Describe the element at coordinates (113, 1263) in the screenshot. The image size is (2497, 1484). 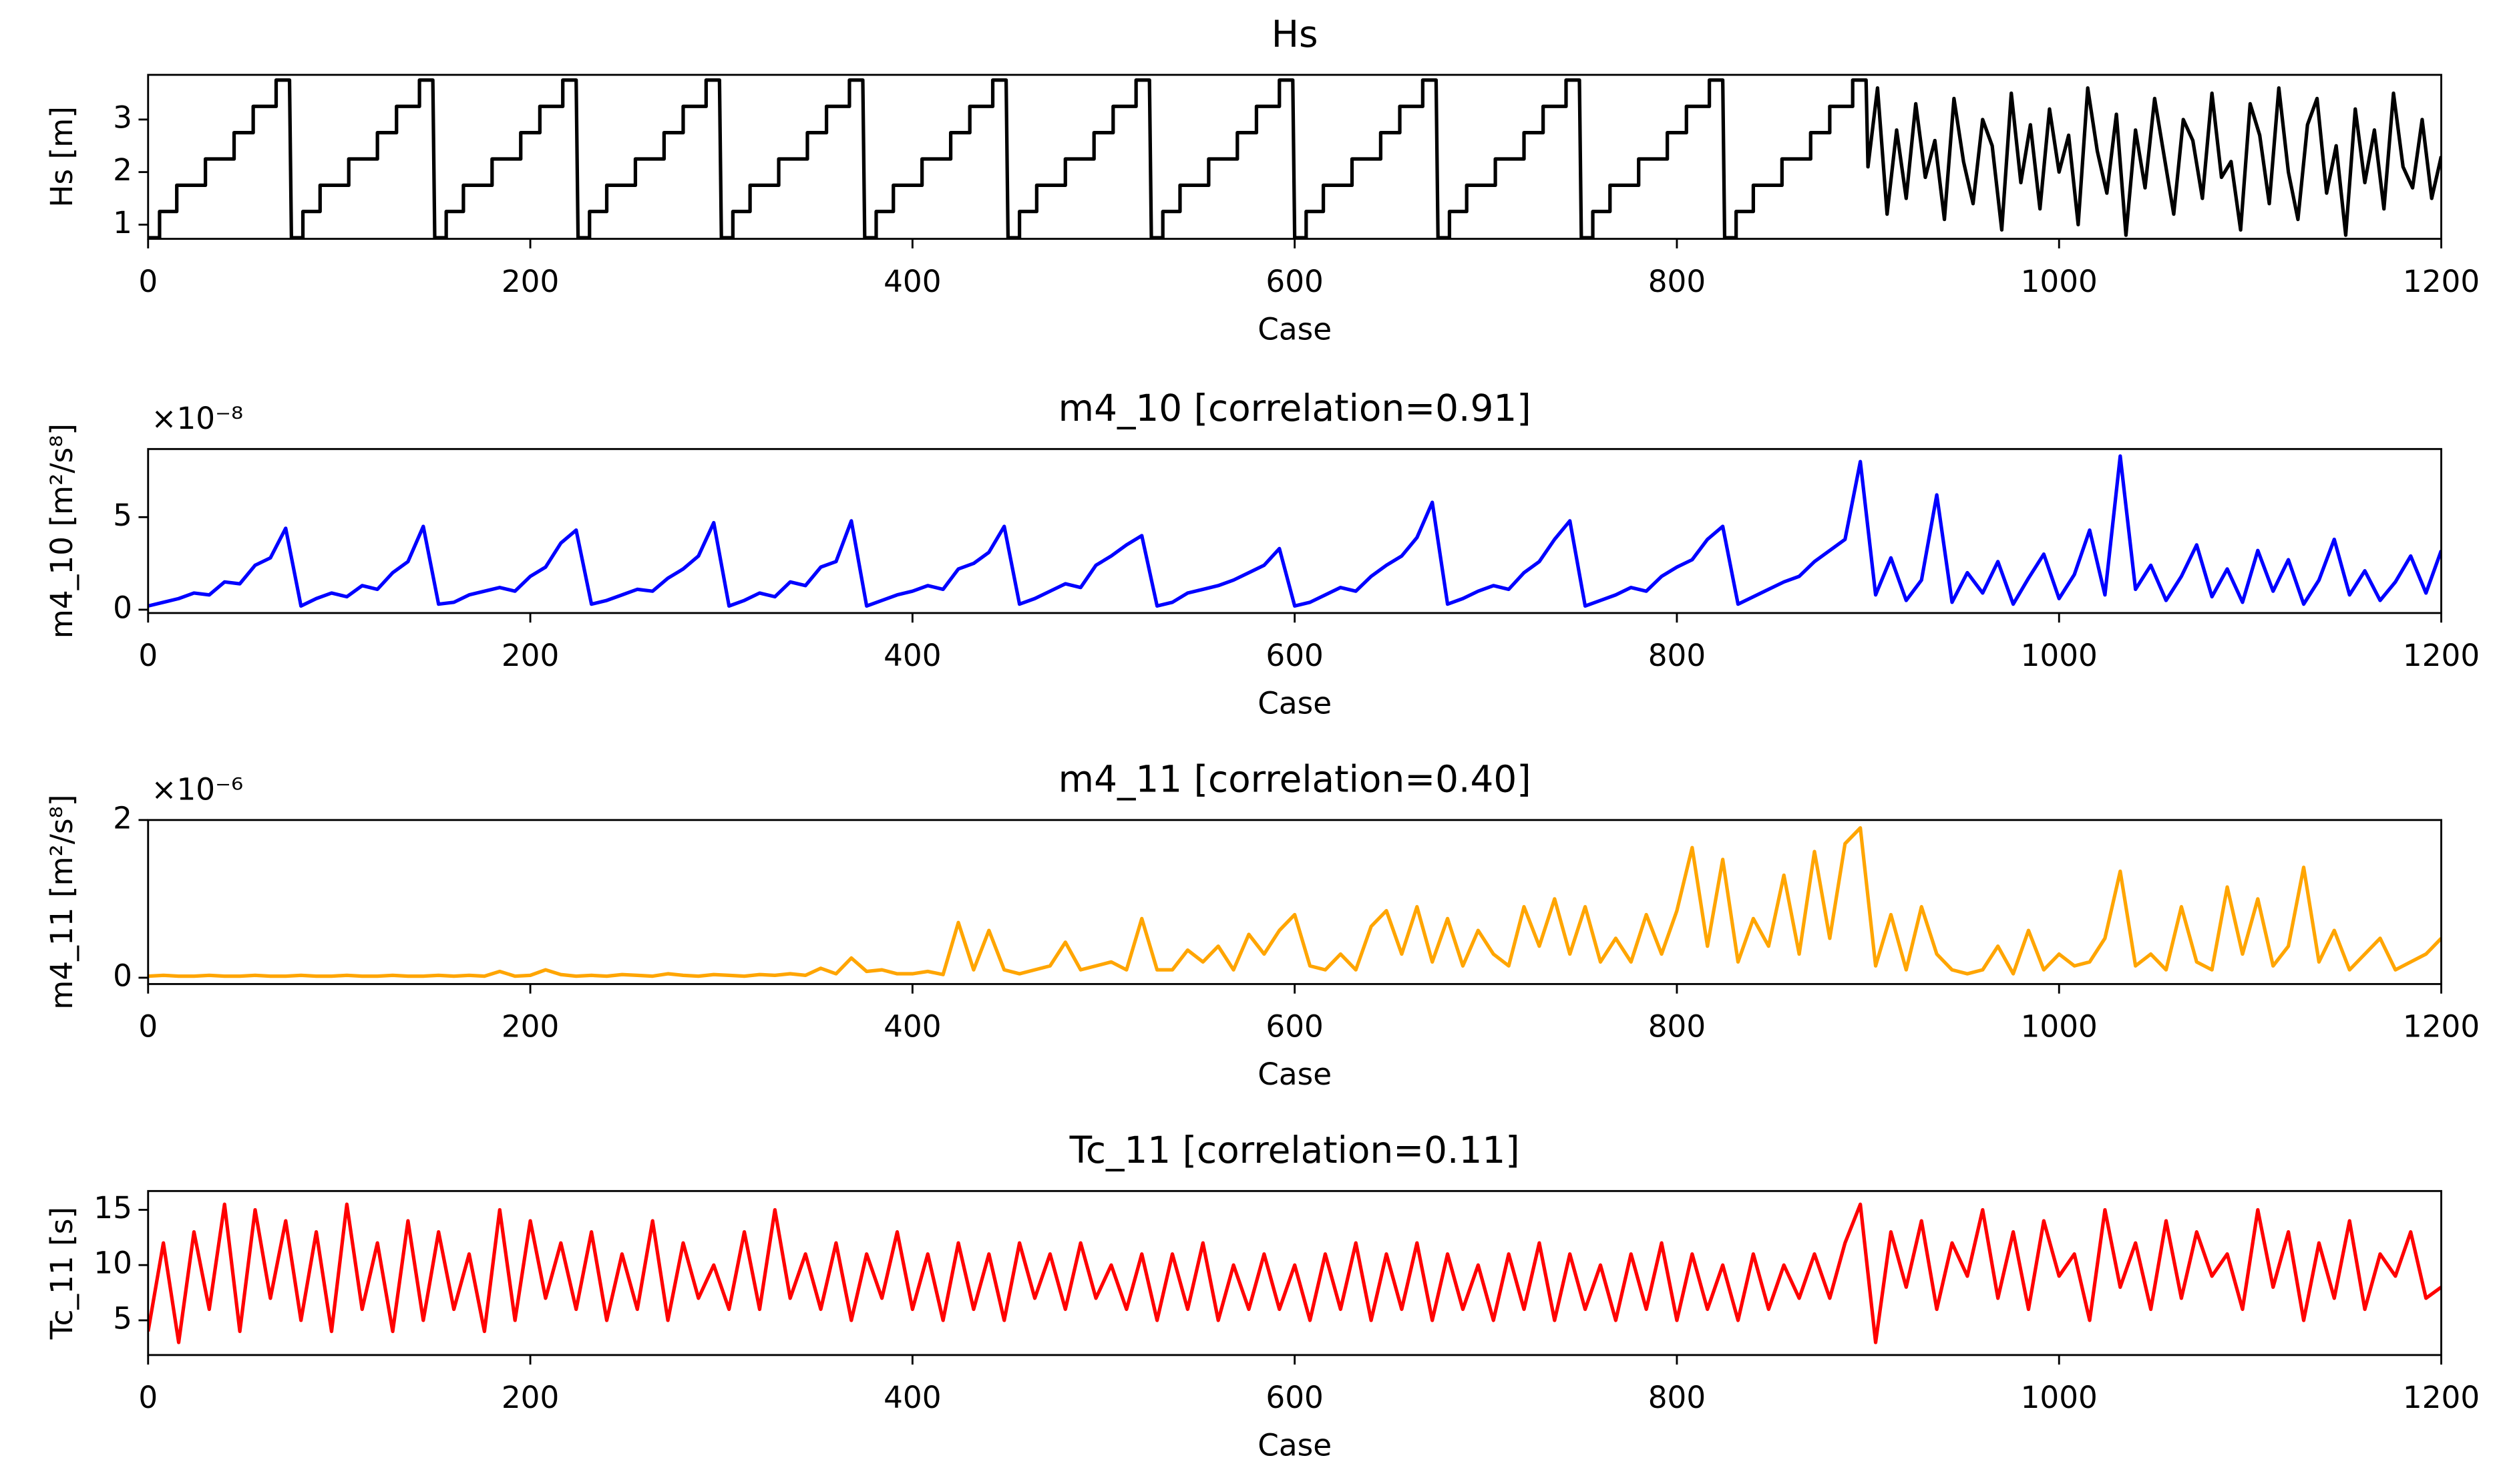
I see `y-tick-label: 10` at that location.